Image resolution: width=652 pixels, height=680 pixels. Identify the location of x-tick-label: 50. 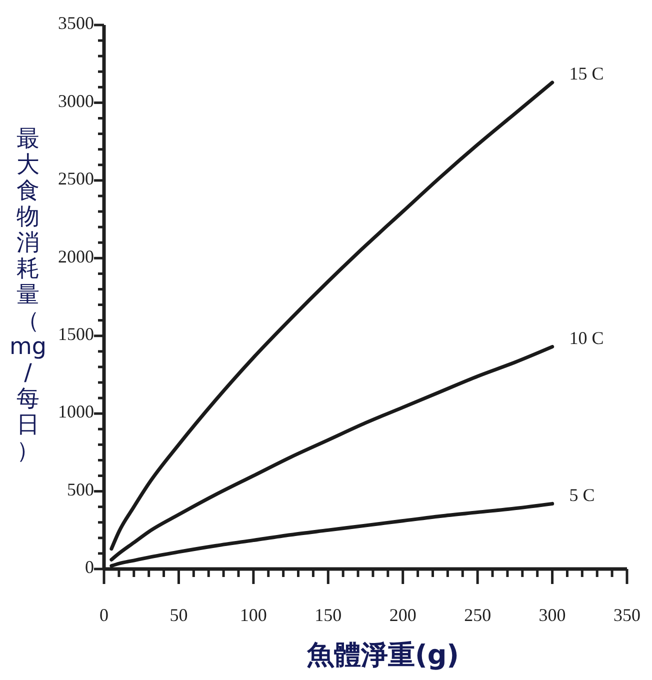
(179, 615).